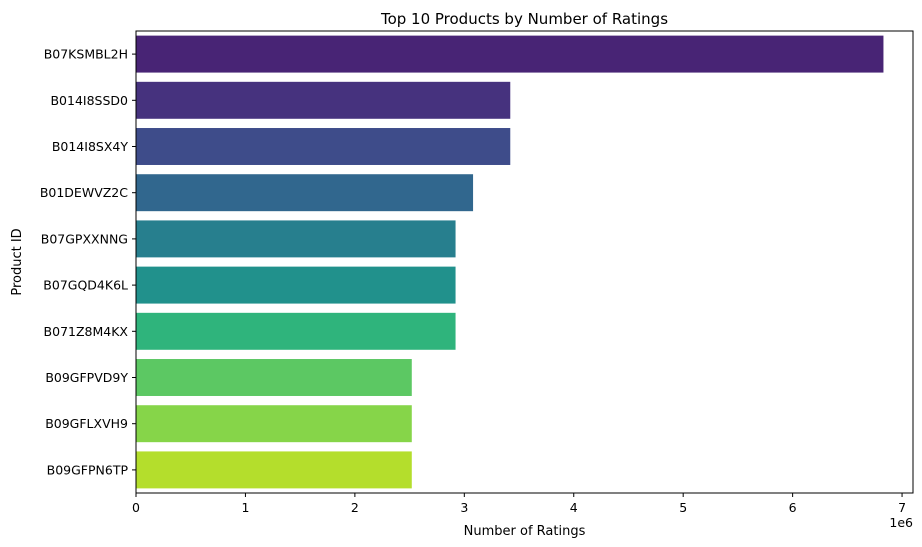  I want to click on x-axis-offset-label: 1e6, so click(901, 522).